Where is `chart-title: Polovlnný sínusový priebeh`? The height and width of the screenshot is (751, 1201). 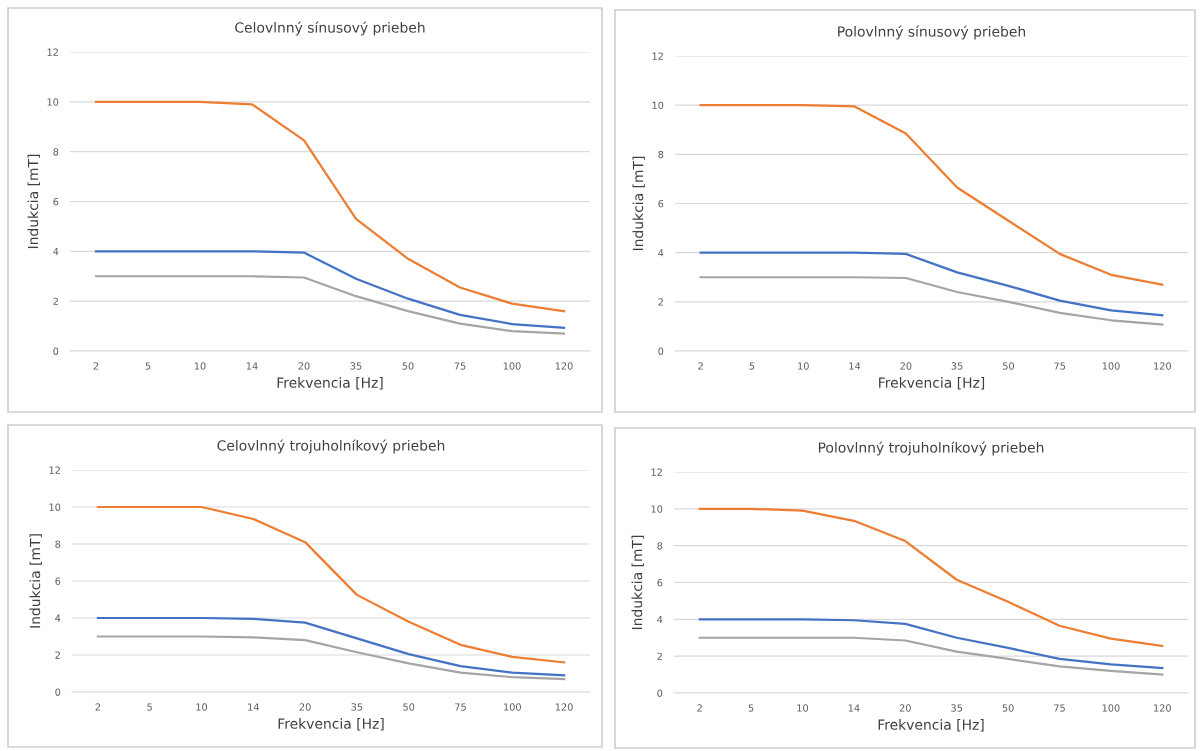 chart-title: Polovlnný sínusový priebeh is located at coordinates (932, 32).